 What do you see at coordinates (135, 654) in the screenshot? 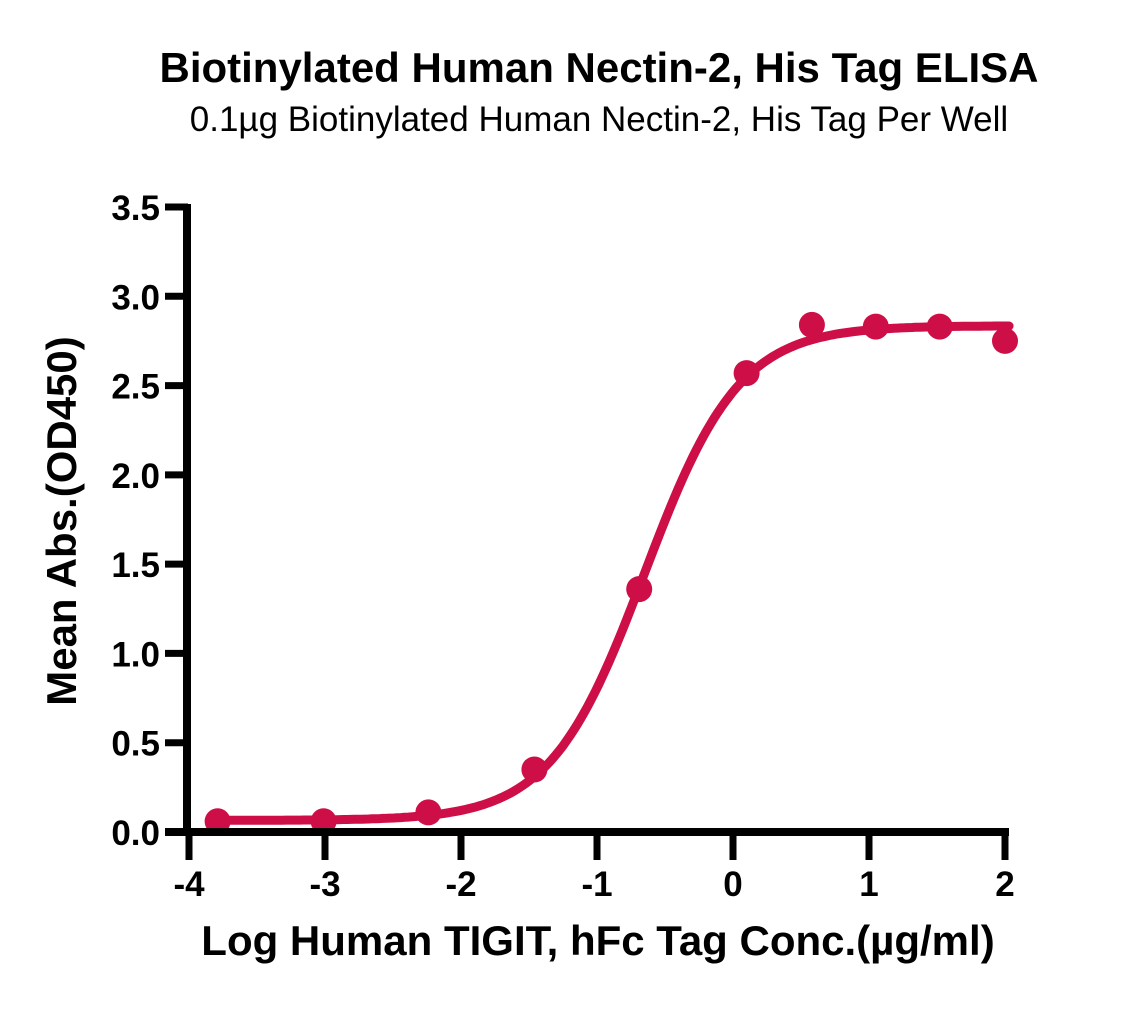
I see `y-tick-label: 1.0` at bounding box center [135, 654].